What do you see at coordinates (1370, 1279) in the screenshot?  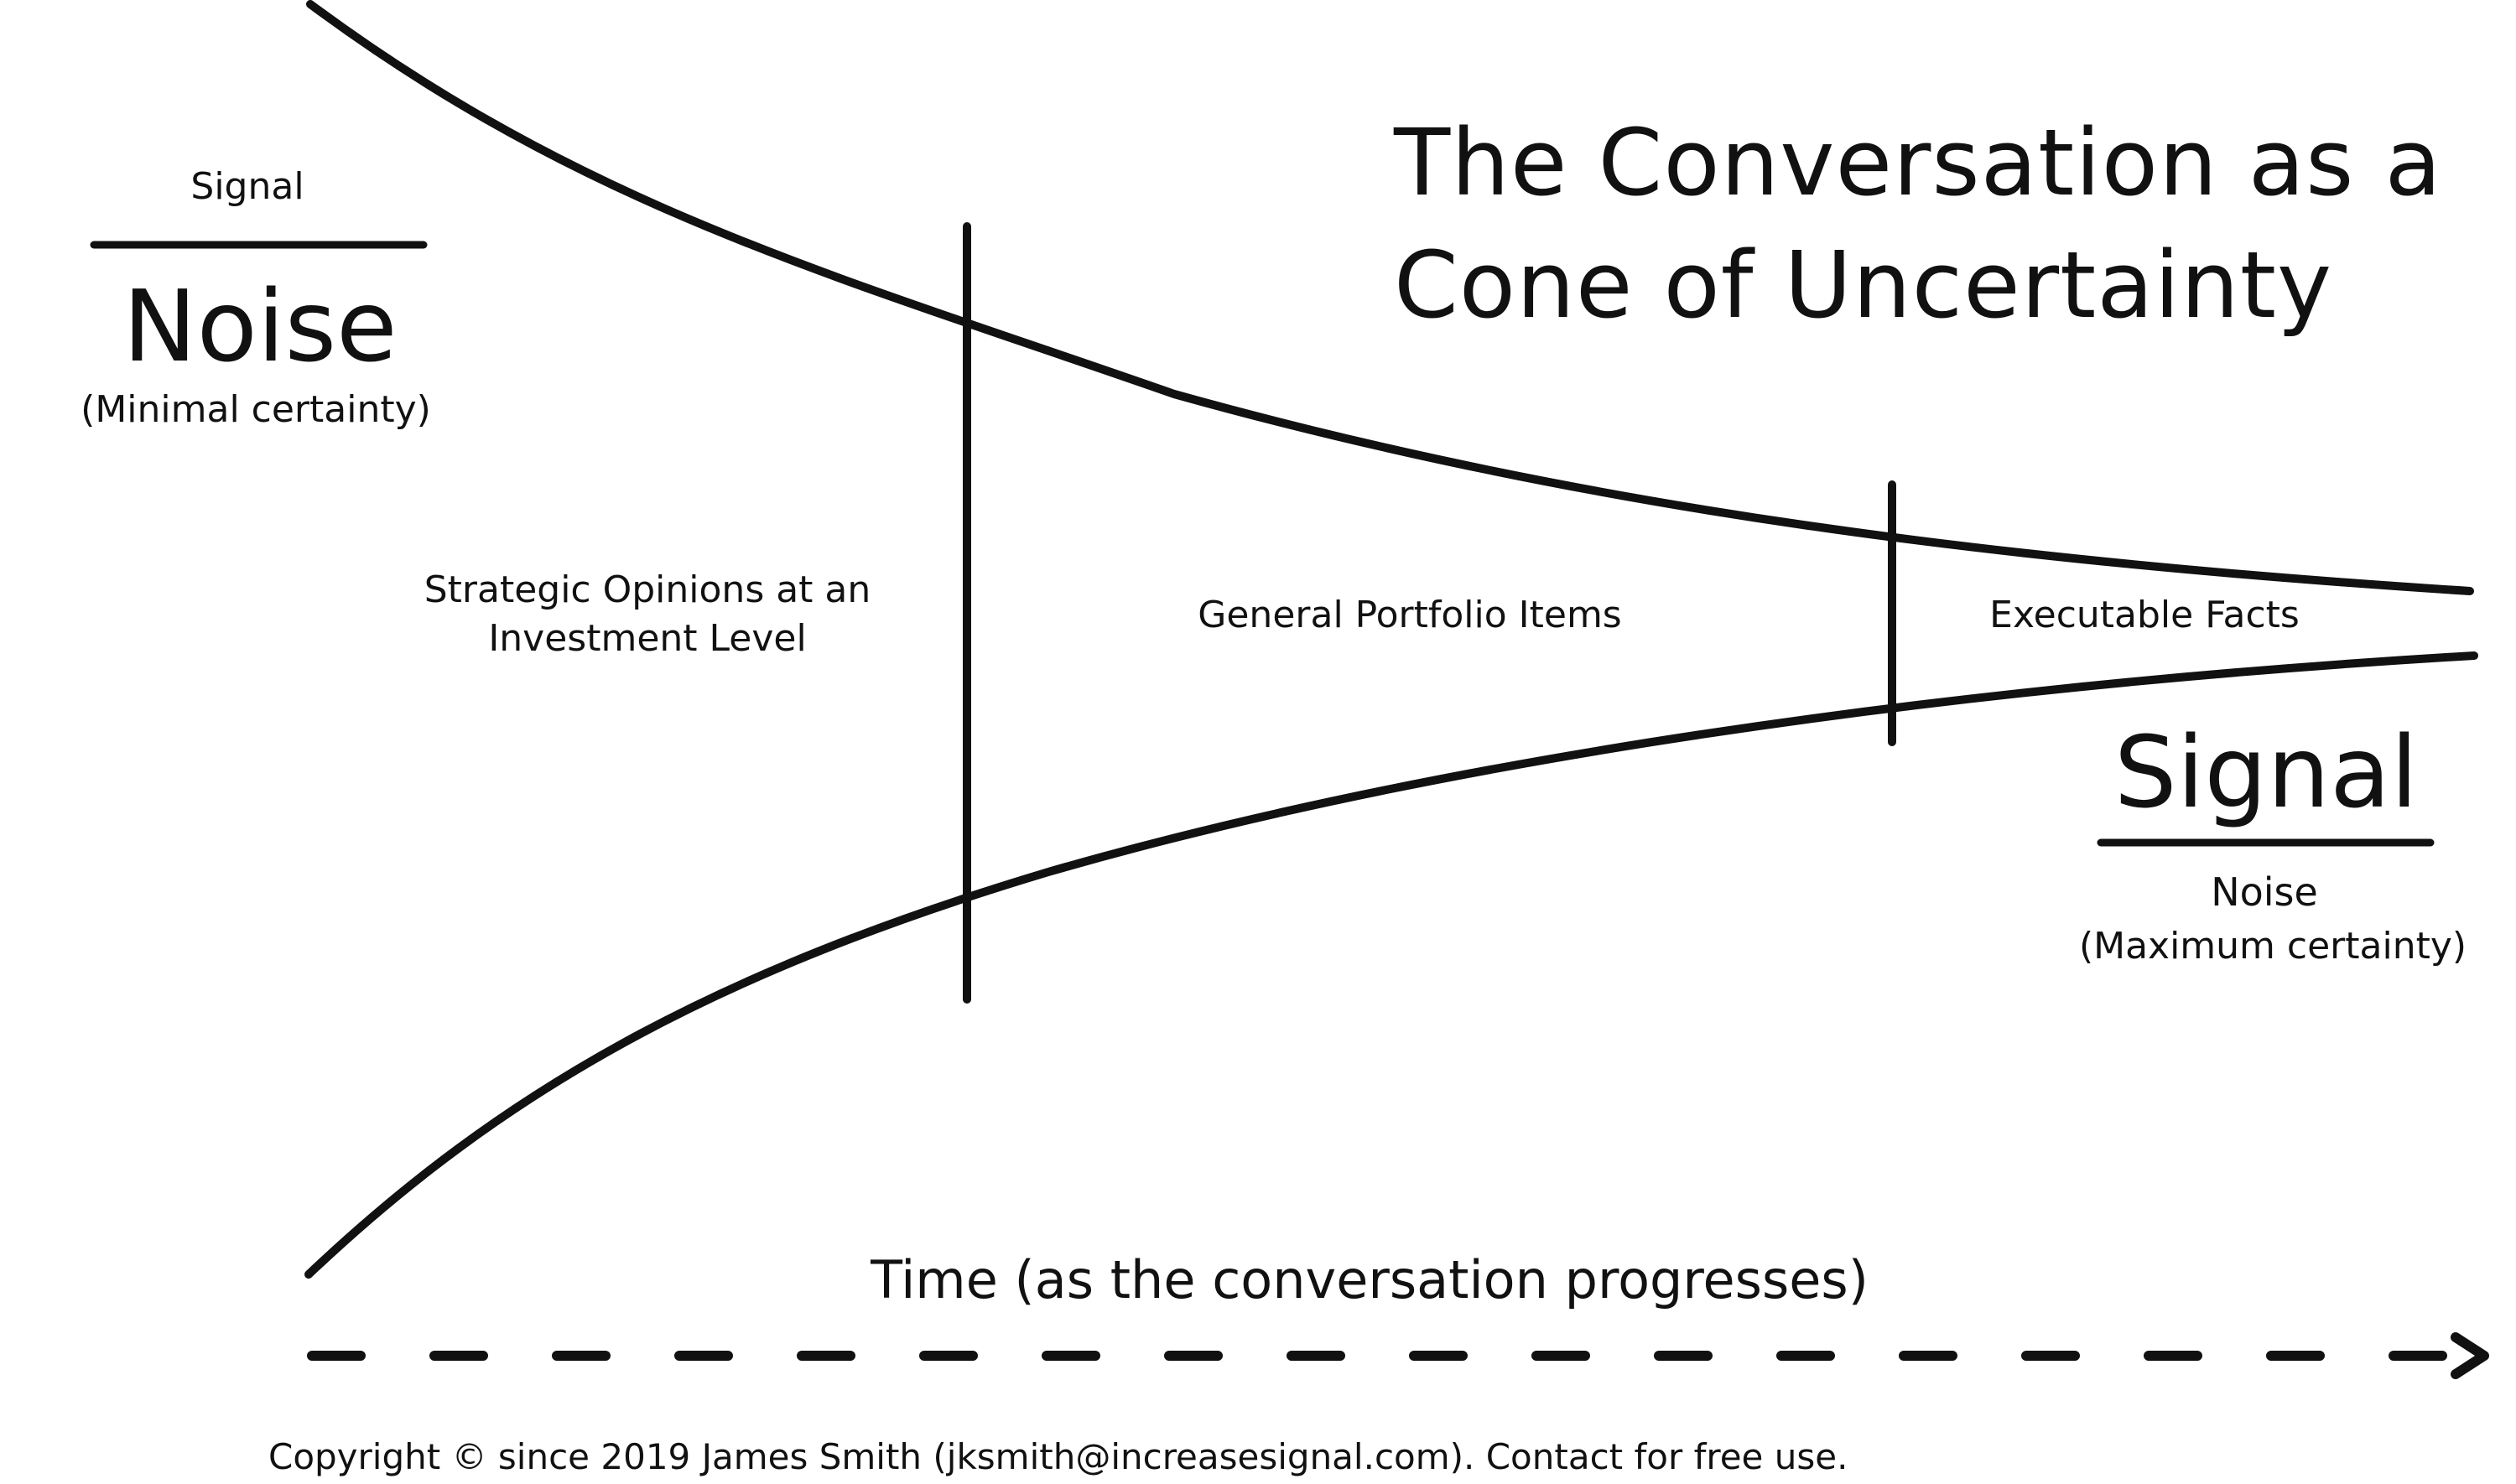 I see `time-axis-label: Time (as the conversation progresses)` at bounding box center [1370, 1279].